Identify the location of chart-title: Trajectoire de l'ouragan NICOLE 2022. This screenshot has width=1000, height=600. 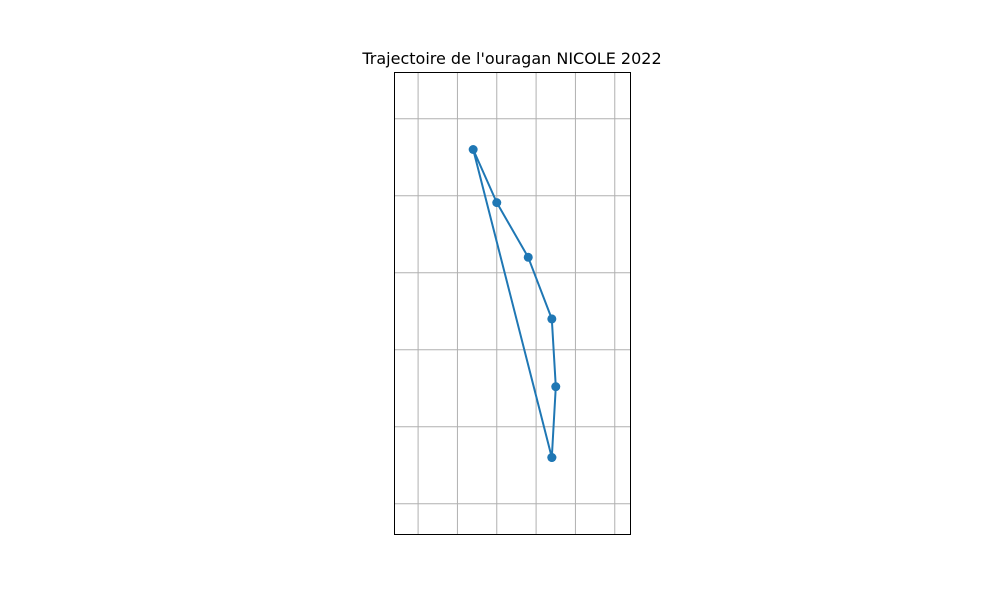
(511, 58).